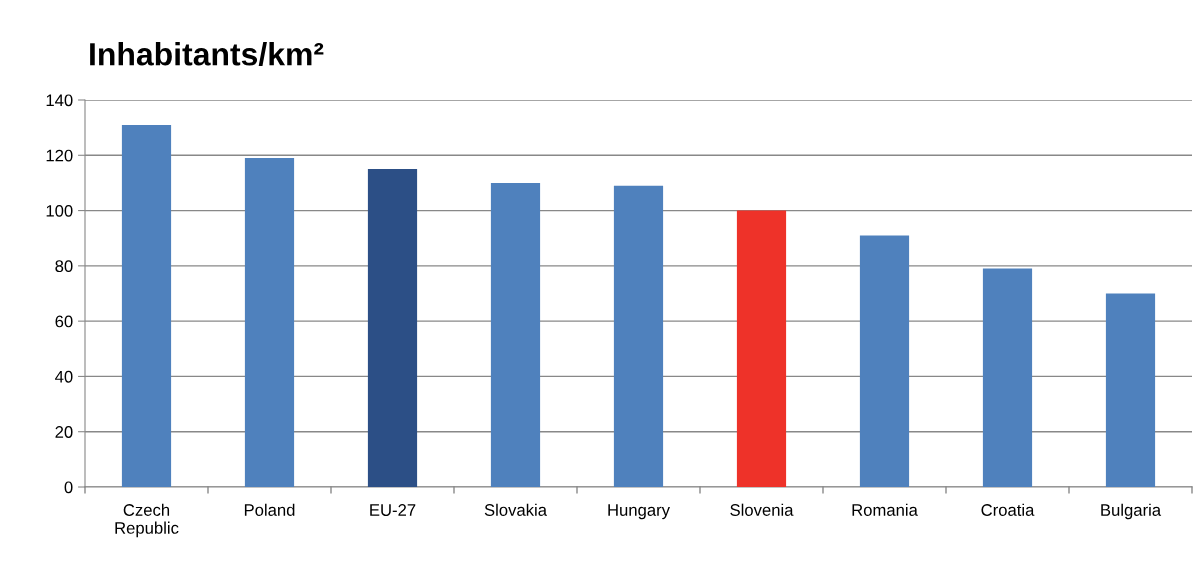  I want to click on y-tick-label: 0, so click(68, 487).